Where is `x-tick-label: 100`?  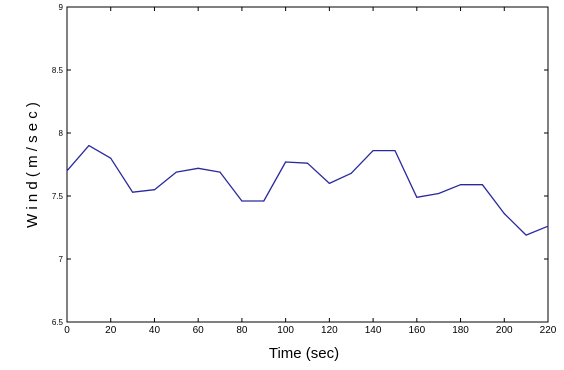
x-tick-label: 100 is located at coordinates (285, 330).